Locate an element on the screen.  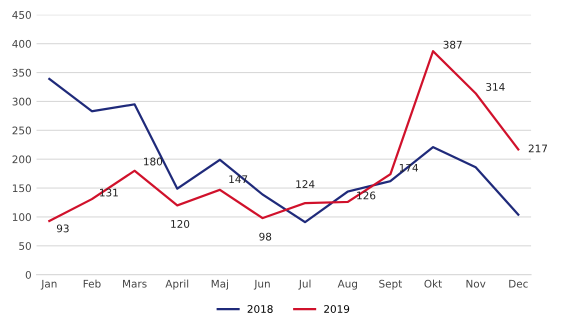
x-tick-label: Jun is located at coordinates (262, 285).